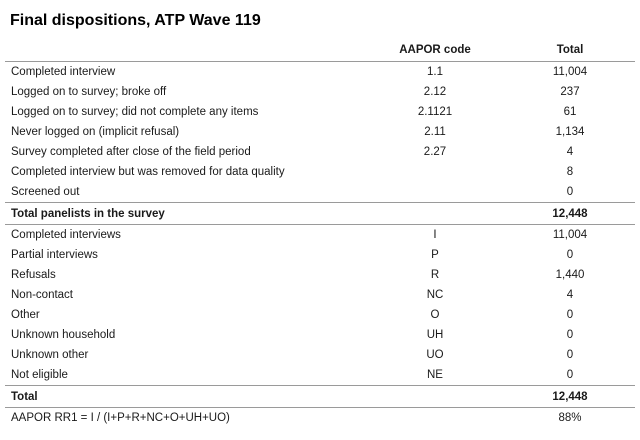  What do you see at coordinates (320, 92) in the screenshot?
I see `table-row: Logged on to survey; broke off 2.12 237` at bounding box center [320, 92].